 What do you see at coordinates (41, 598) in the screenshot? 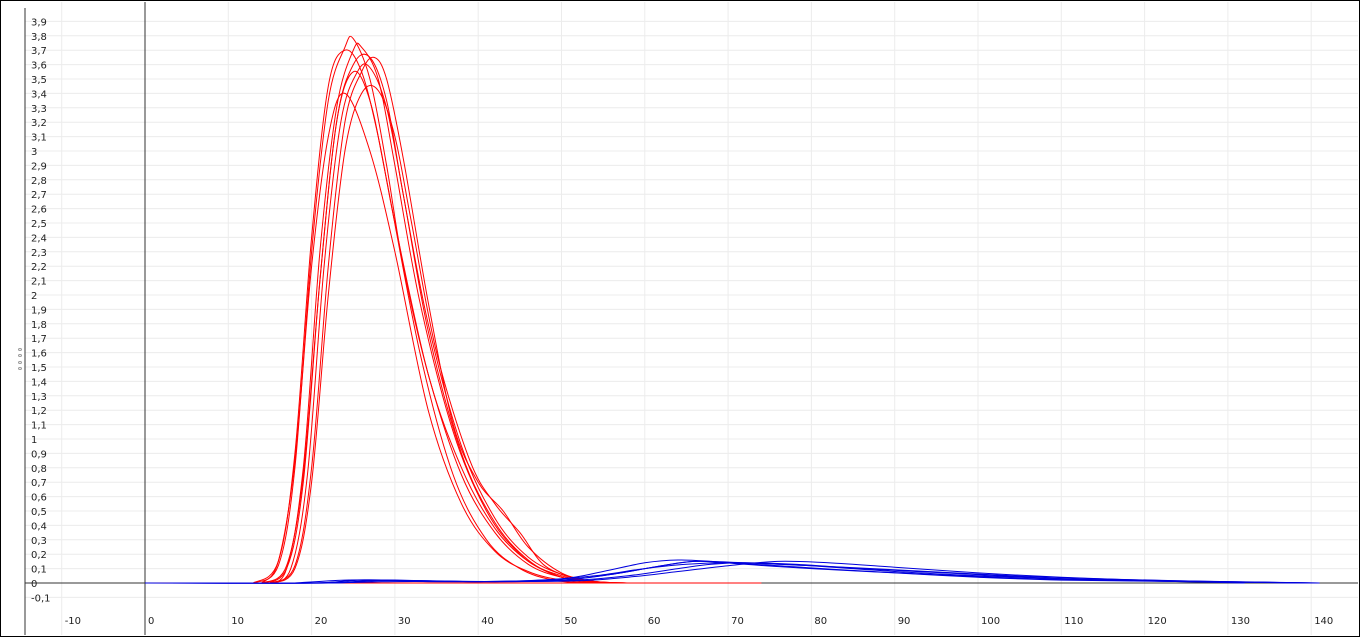
I see `y-tick-label: -0,1` at bounding box center [41, 598].